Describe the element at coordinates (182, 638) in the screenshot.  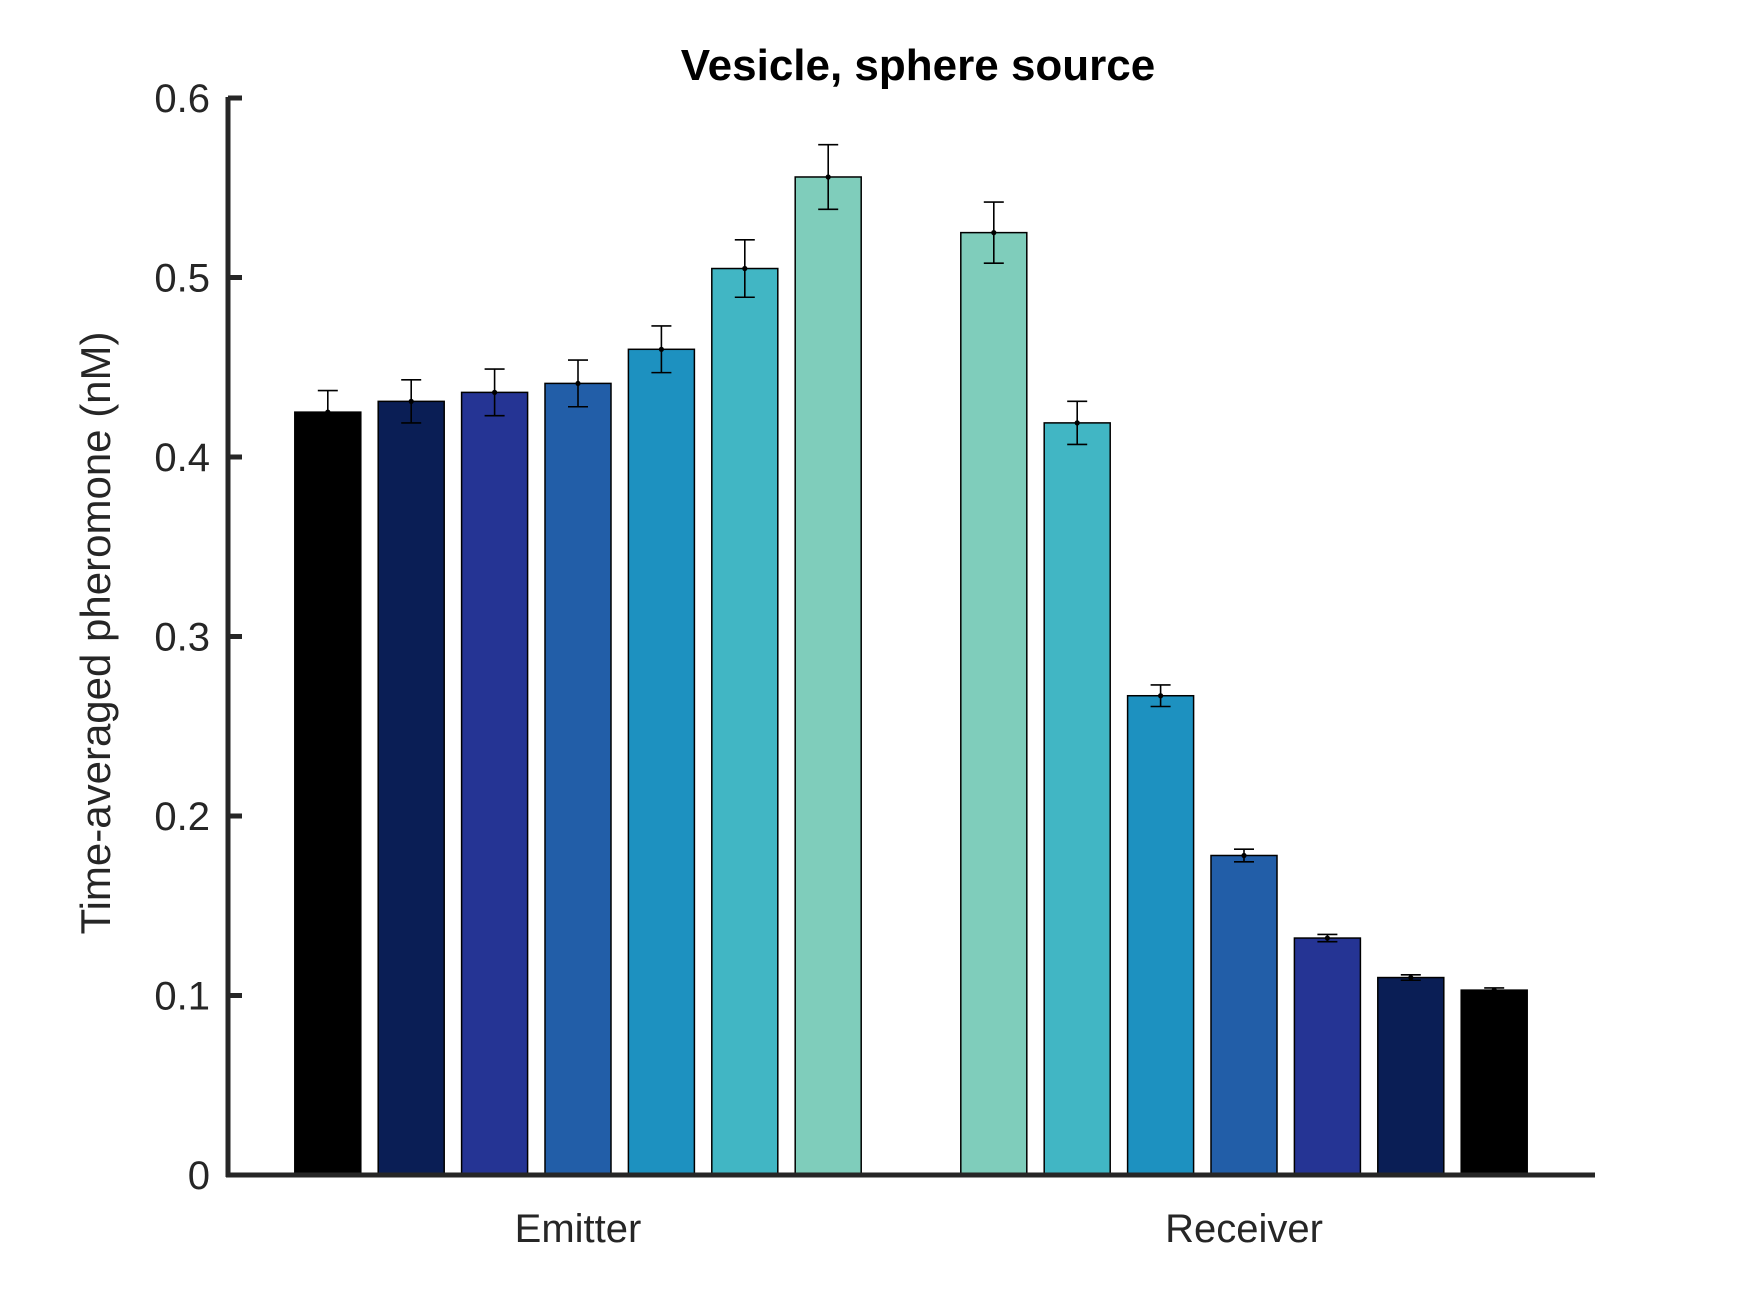
I see `y-tick-label: 0.3` at that location.